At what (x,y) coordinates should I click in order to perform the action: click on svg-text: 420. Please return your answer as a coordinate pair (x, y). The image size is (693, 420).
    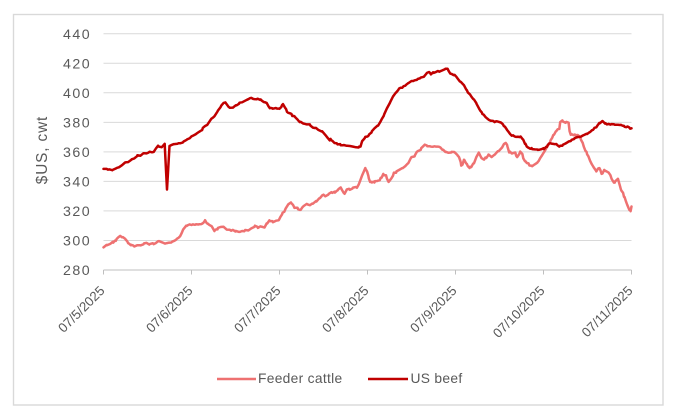
    Looking at the image, I should click on (77, 65).